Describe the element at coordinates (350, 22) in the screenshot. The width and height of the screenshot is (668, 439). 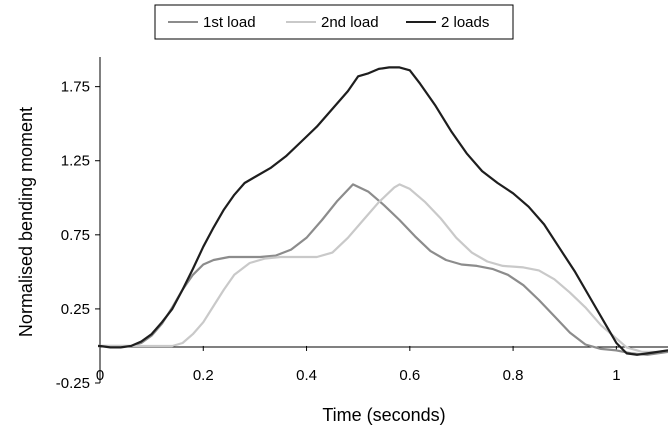
I see `legend-label-2nd-load: 2nd load` at that location.